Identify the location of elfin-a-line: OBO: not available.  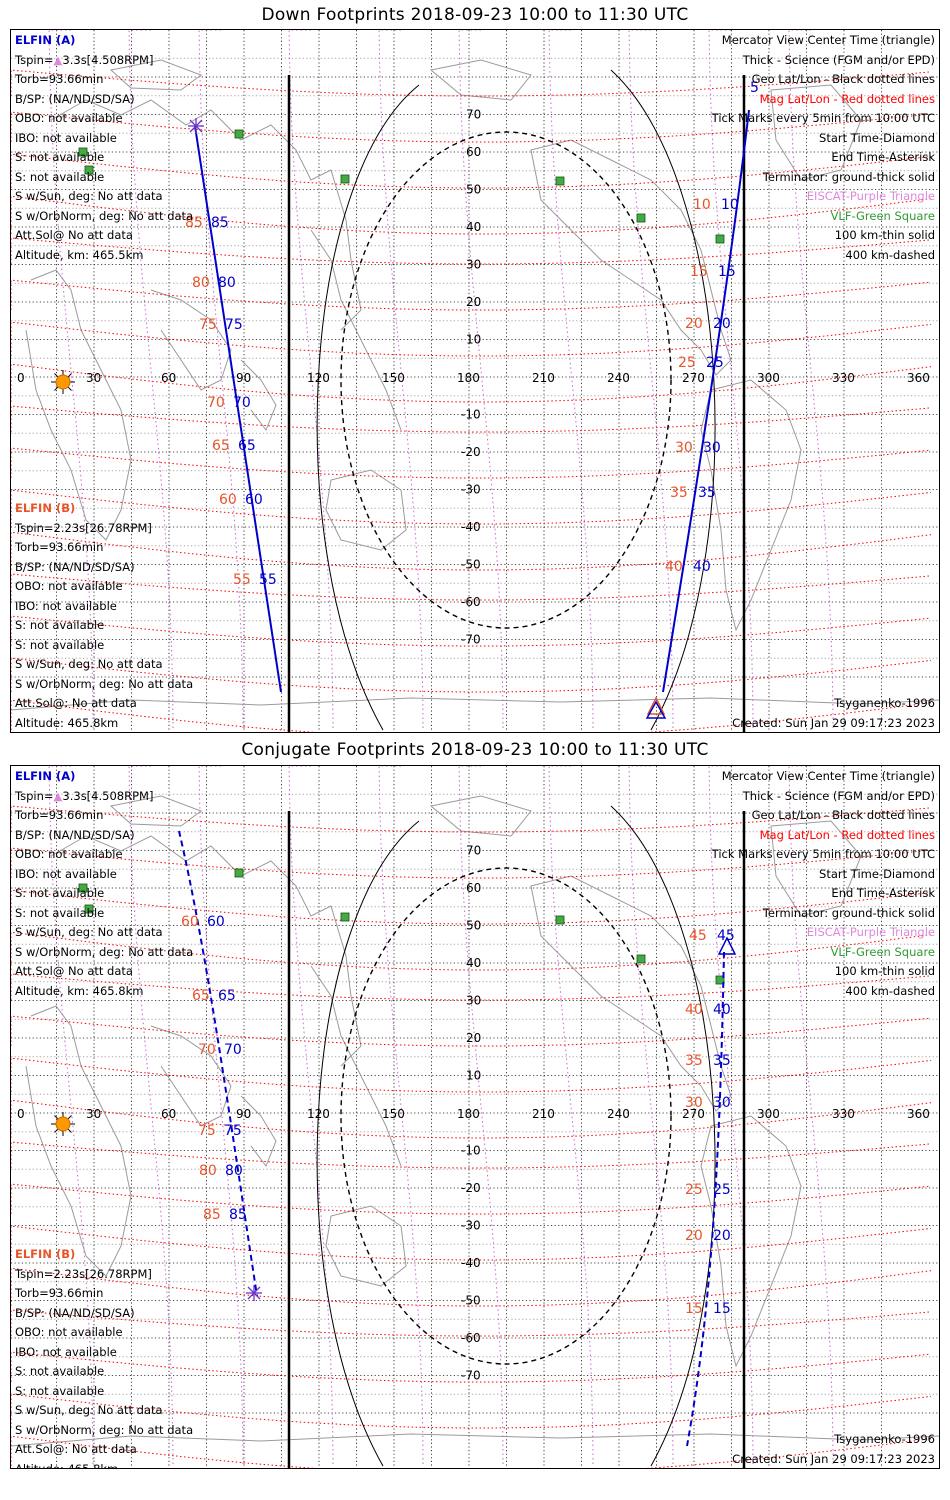
(69, 118).